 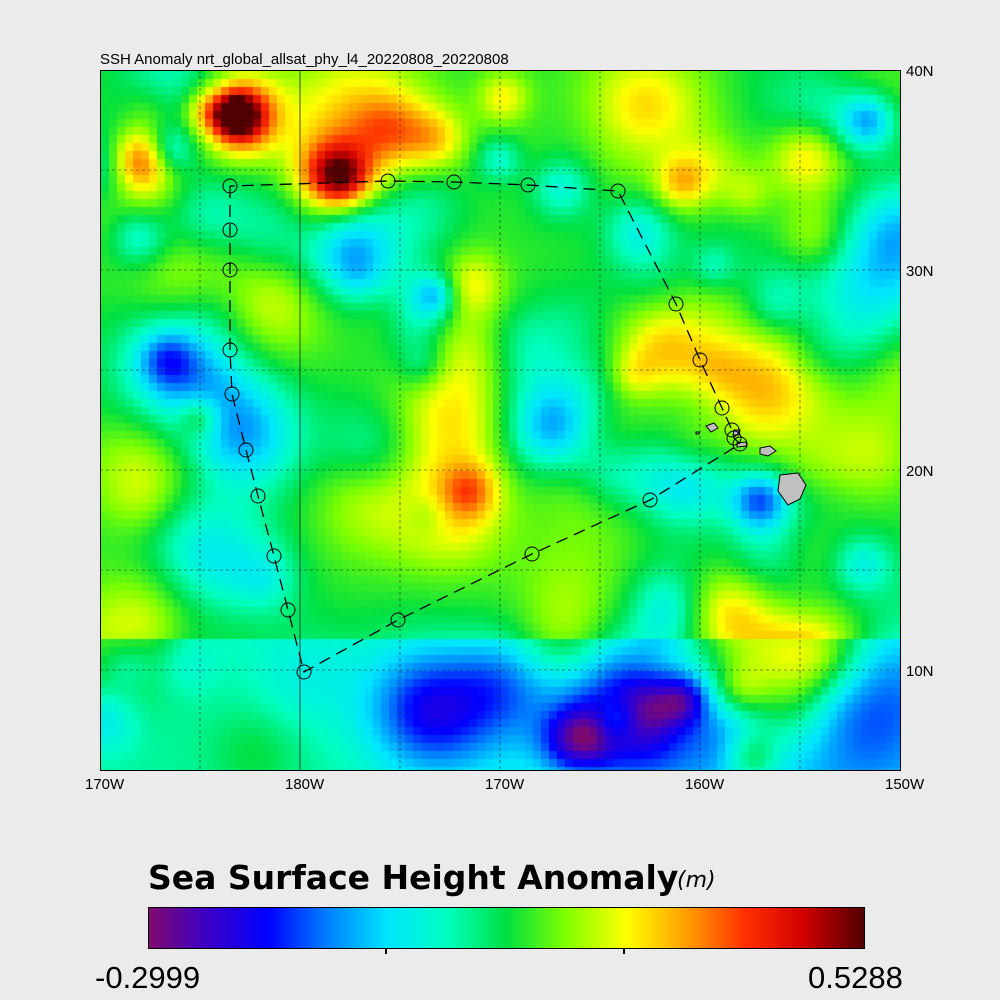 I want to click on lon-label: 180W, so click(x=305, y=784).